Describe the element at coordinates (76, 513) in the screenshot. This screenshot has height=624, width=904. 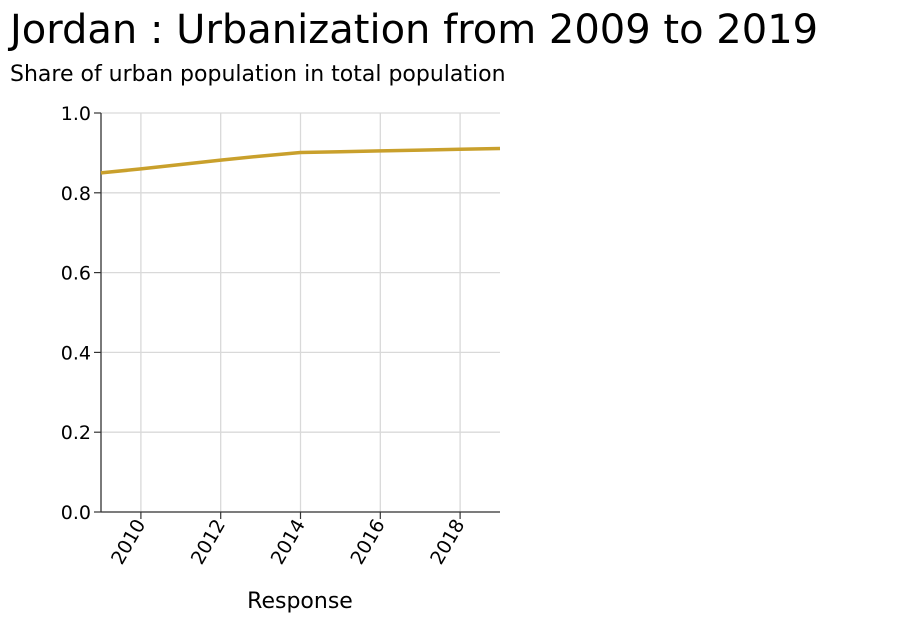
I see `y-tick-label: 0.0` at that location.